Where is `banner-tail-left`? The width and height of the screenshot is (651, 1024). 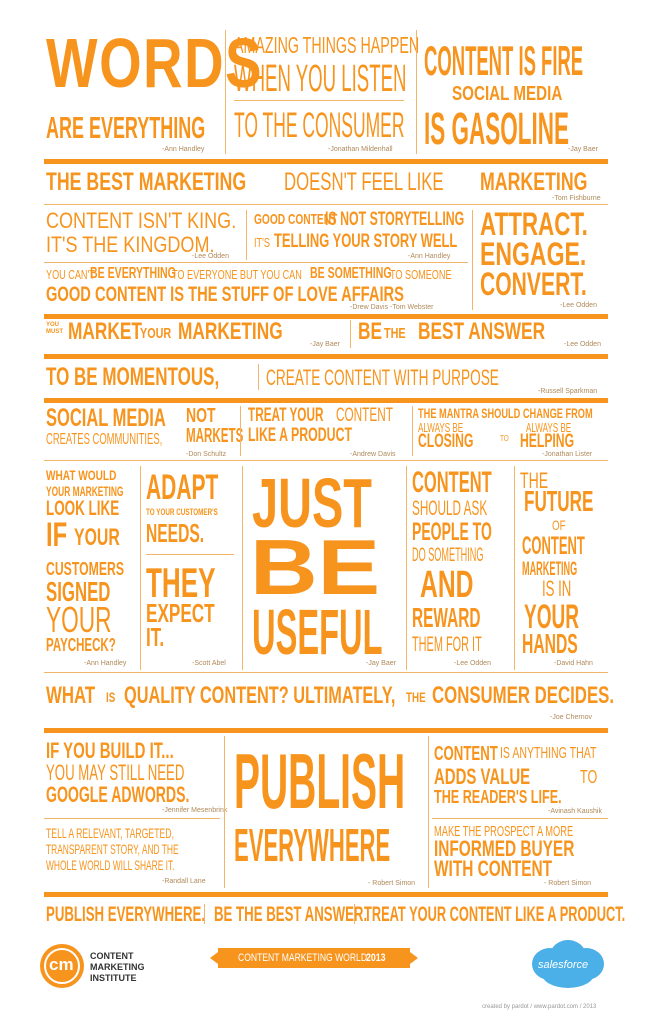 banner-tail-left is located at coordinates (214, 958).